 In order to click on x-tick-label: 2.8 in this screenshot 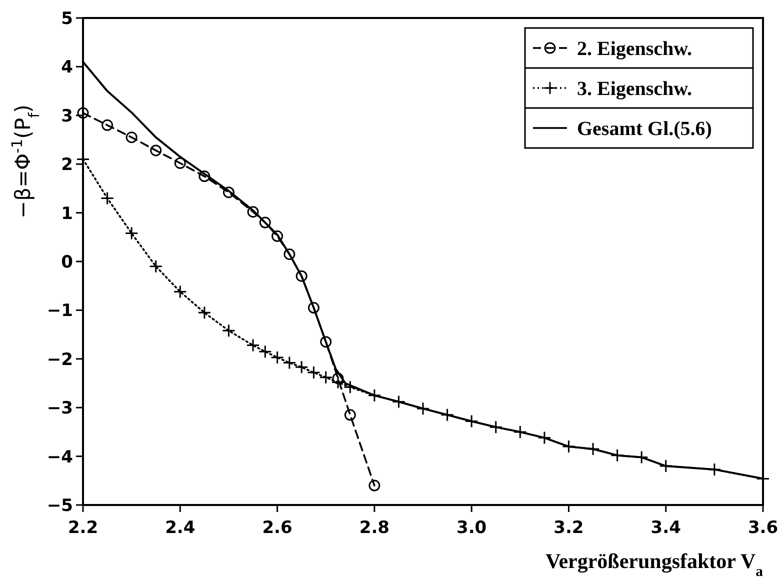, I will do `click(374, 528)`.